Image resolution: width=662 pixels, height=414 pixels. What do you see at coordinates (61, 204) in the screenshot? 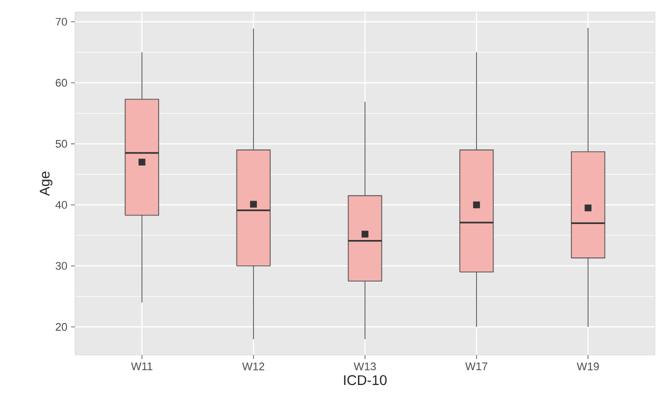
I see `y-tick-label: 40` at bounding box center [61, 204].